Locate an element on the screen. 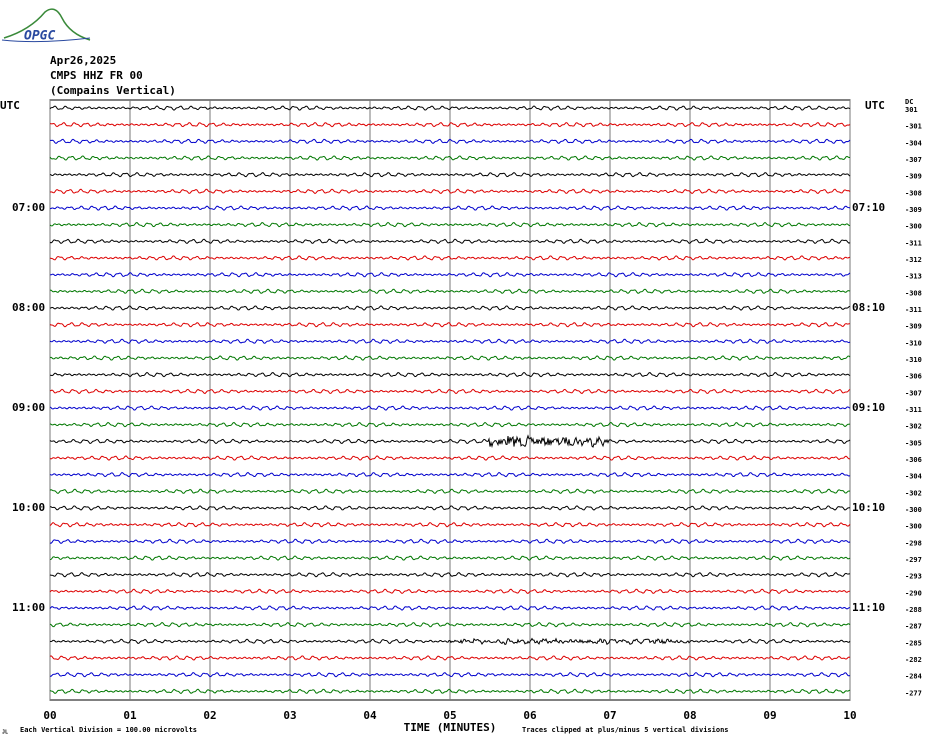 This screenshot has width=930, height=748. x-title: TIME (MINUTES) is located at coordinates (450, 727).